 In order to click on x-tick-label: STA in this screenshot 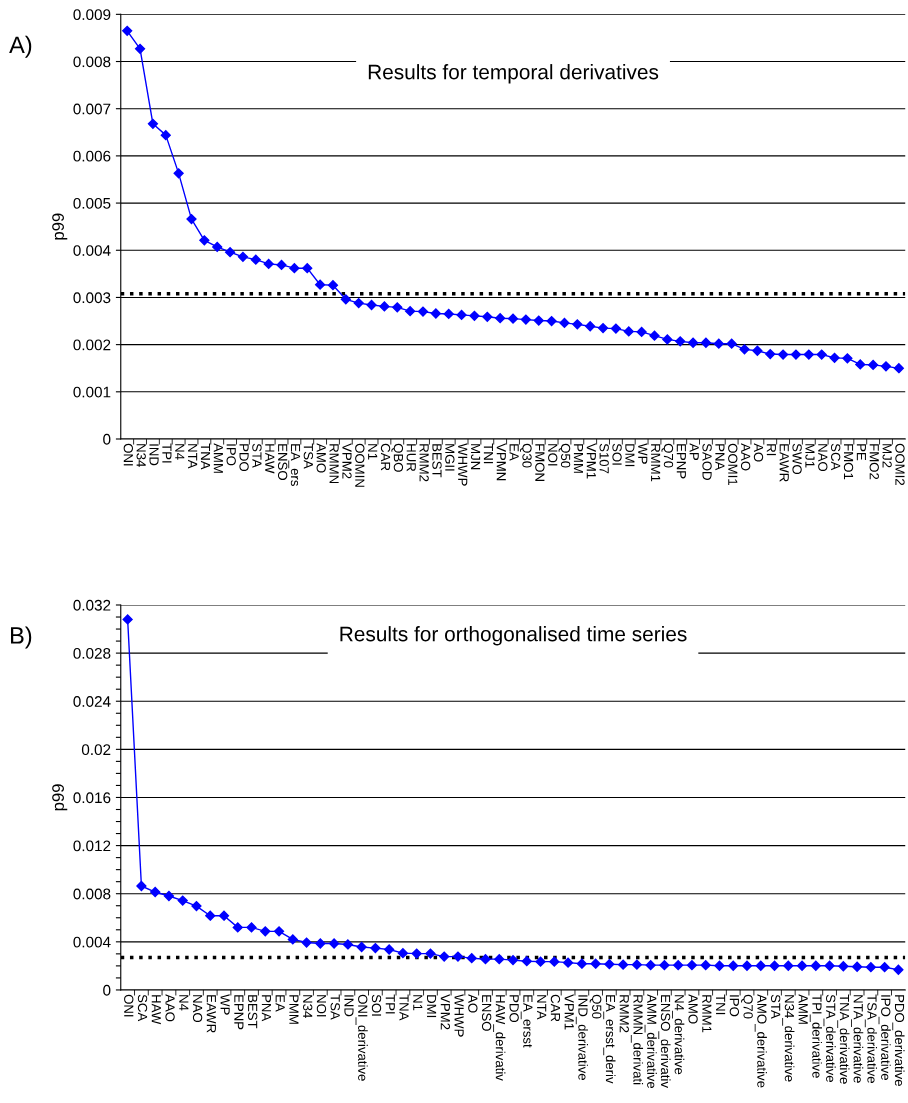, I will do `click(775, 1006)`.